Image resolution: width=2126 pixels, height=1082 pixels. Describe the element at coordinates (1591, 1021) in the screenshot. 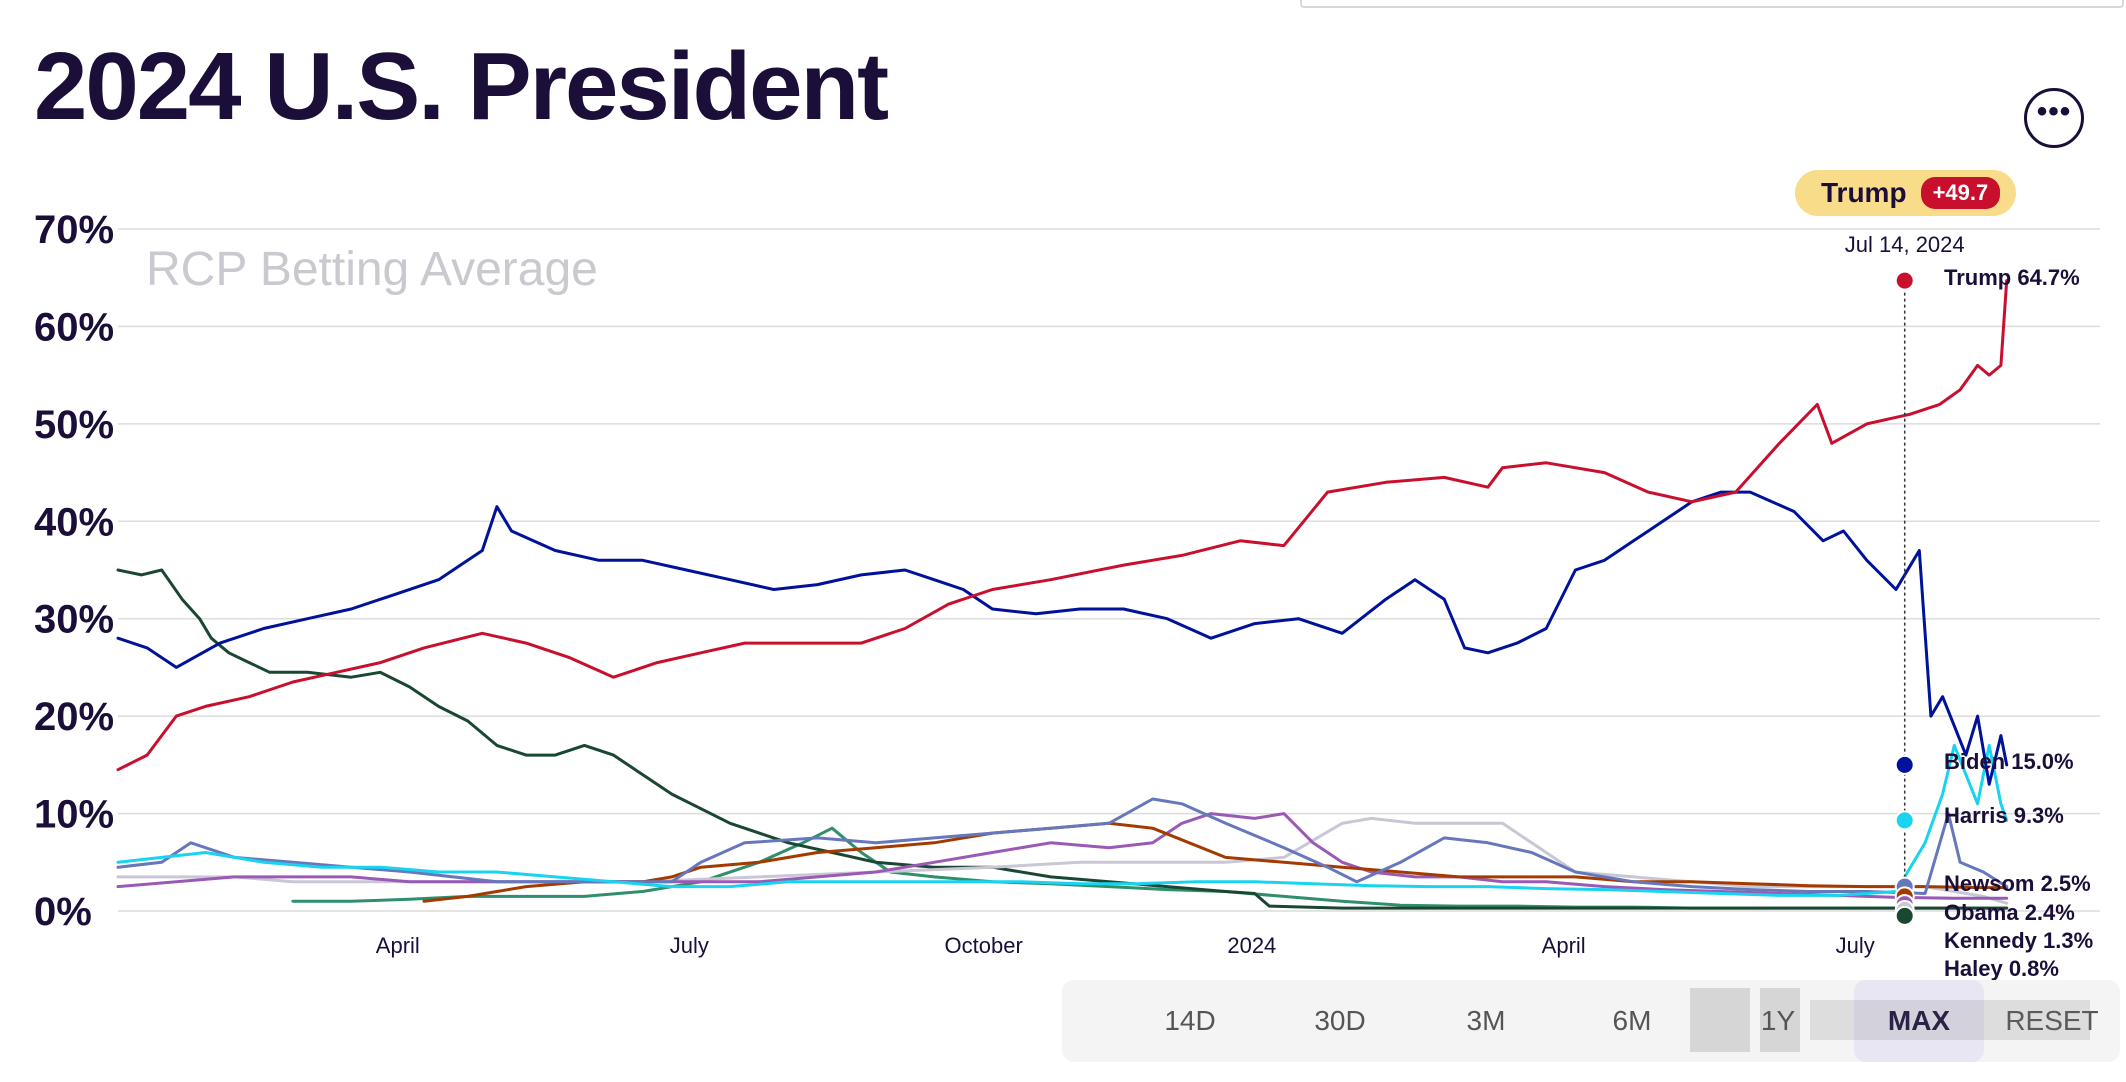

I see `range-selector: 14D 30D 3M 6M 1Y MAX RESET` at that location.